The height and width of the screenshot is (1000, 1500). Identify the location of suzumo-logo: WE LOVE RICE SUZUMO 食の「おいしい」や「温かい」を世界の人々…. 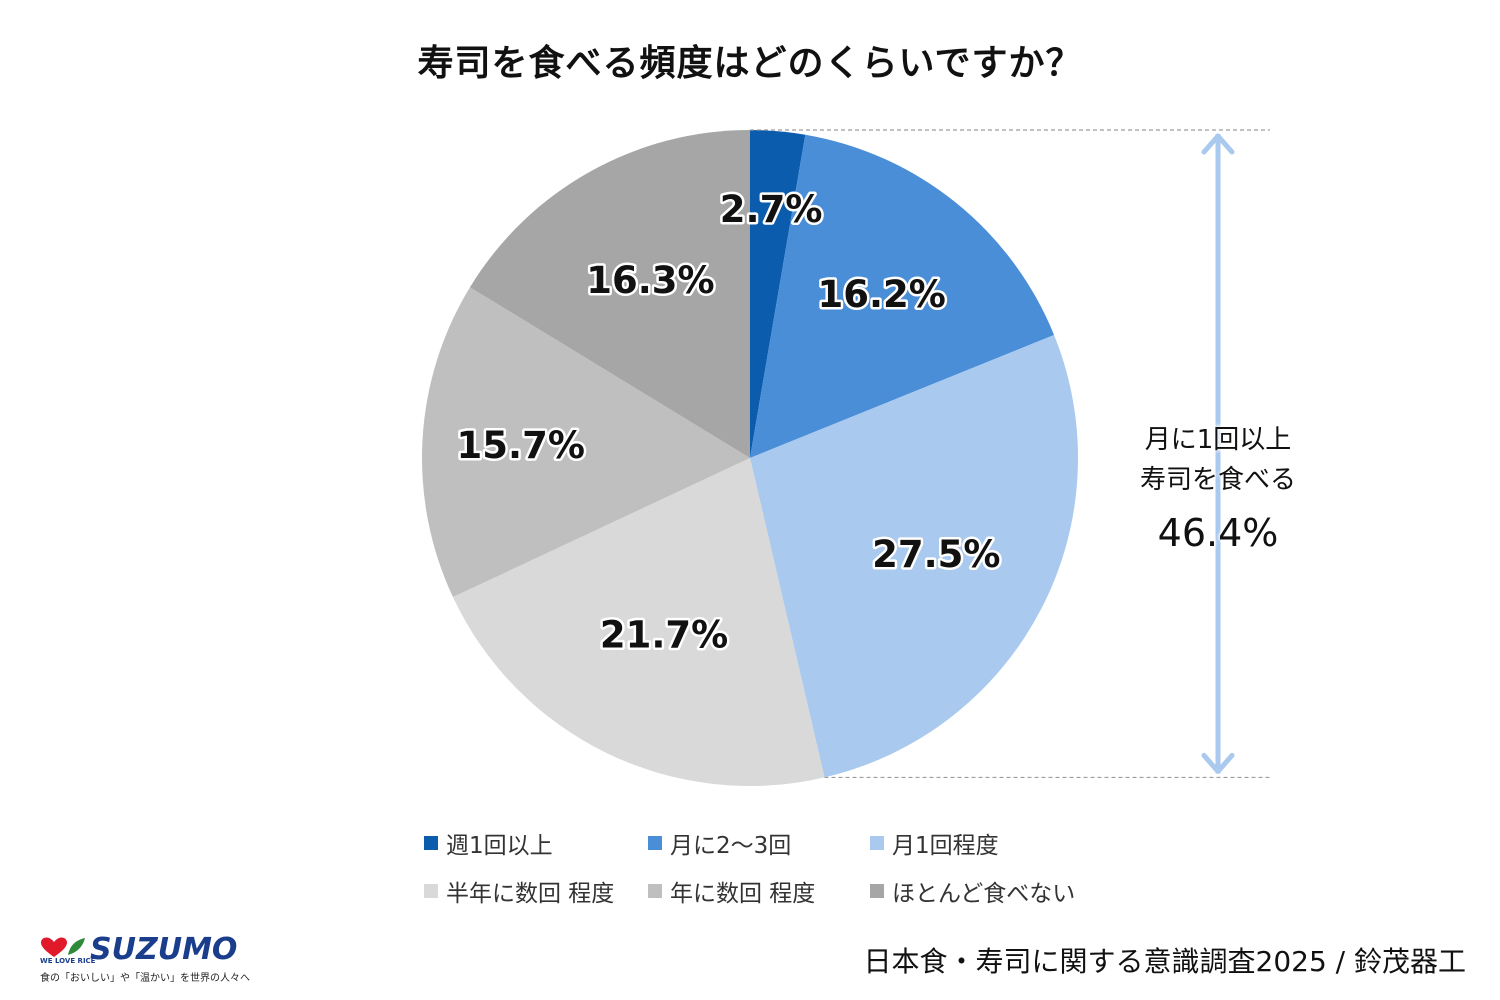
(145, 958).